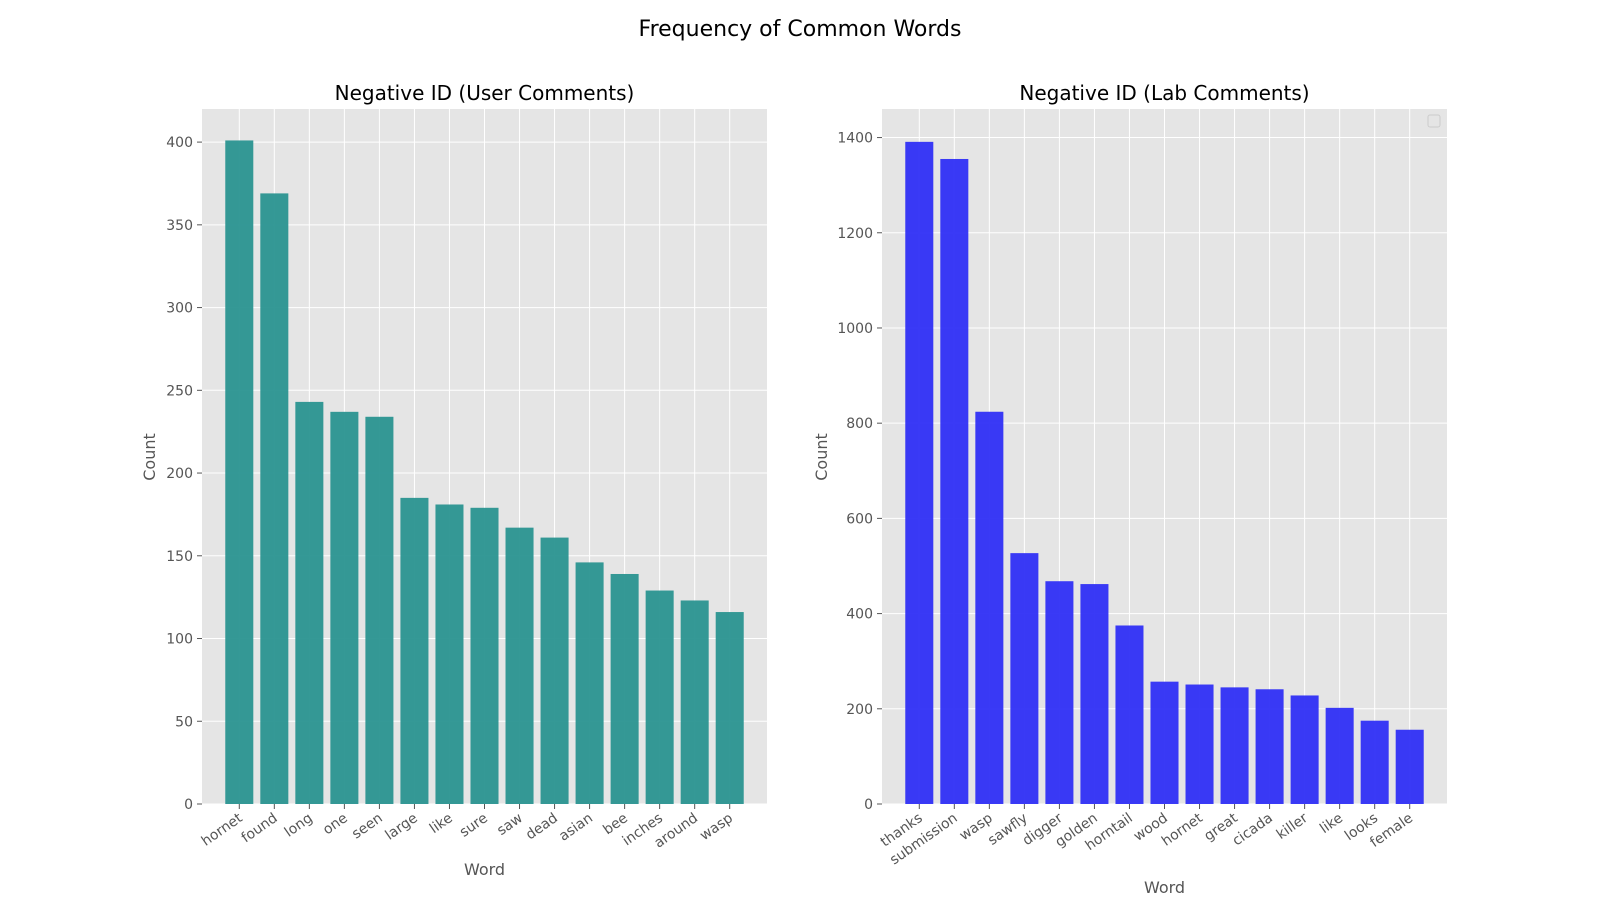 This screenshot has width=1600, height=900. I want to click on x-tick-label-seen: seen, so click(367, 826).